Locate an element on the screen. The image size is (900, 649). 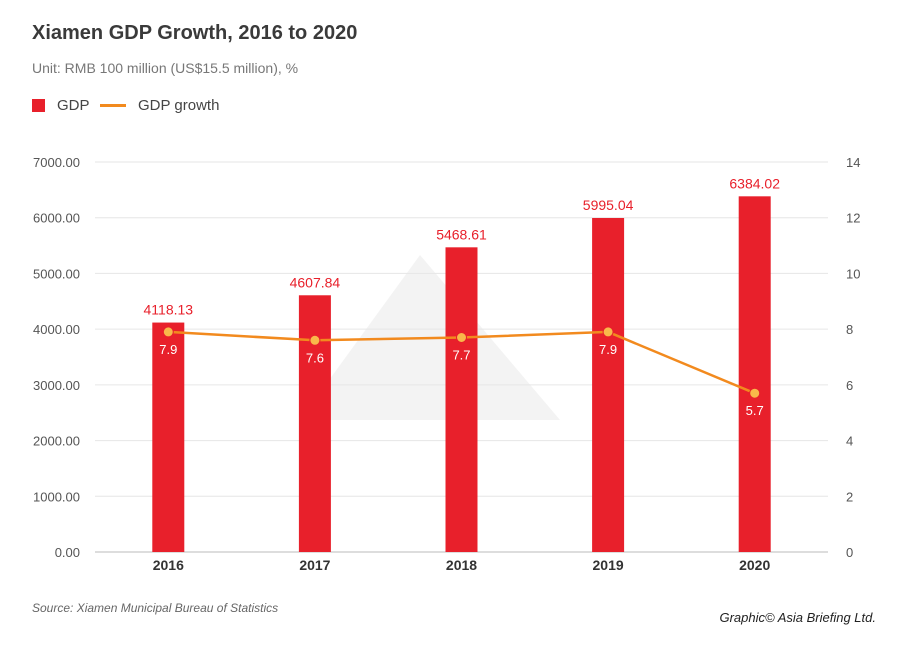
right-tick-label: 14 is located at coordinates (853, 162).